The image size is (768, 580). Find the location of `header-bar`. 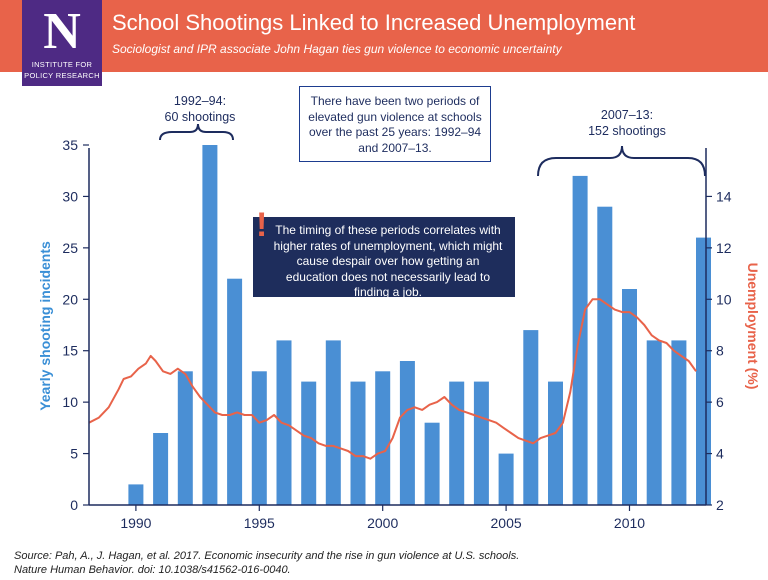

header-bar is located at coordinates (384, 36).